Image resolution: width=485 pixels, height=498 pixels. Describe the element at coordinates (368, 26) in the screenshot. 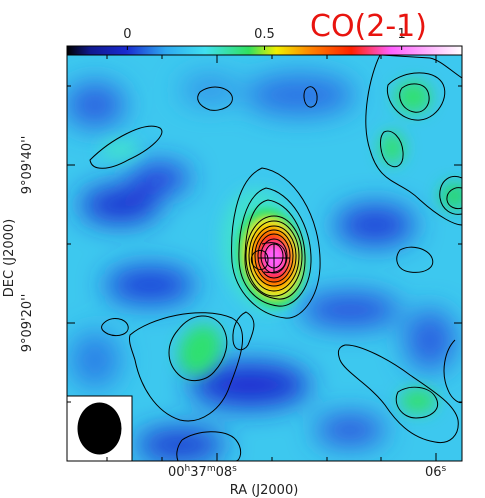

I see `line-label: CO(2-1)` at that location.